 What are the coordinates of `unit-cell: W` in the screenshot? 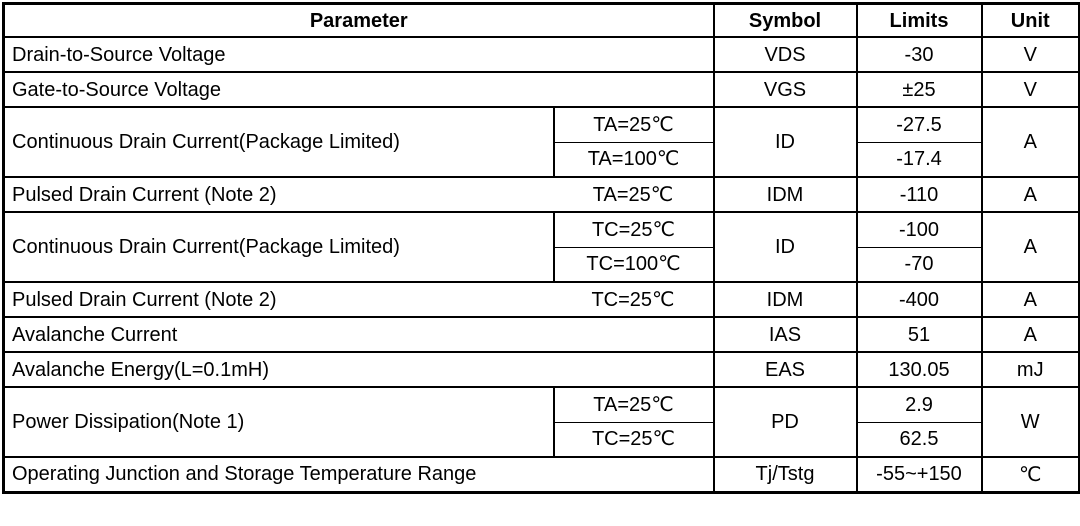 It's located at (1030, 422).